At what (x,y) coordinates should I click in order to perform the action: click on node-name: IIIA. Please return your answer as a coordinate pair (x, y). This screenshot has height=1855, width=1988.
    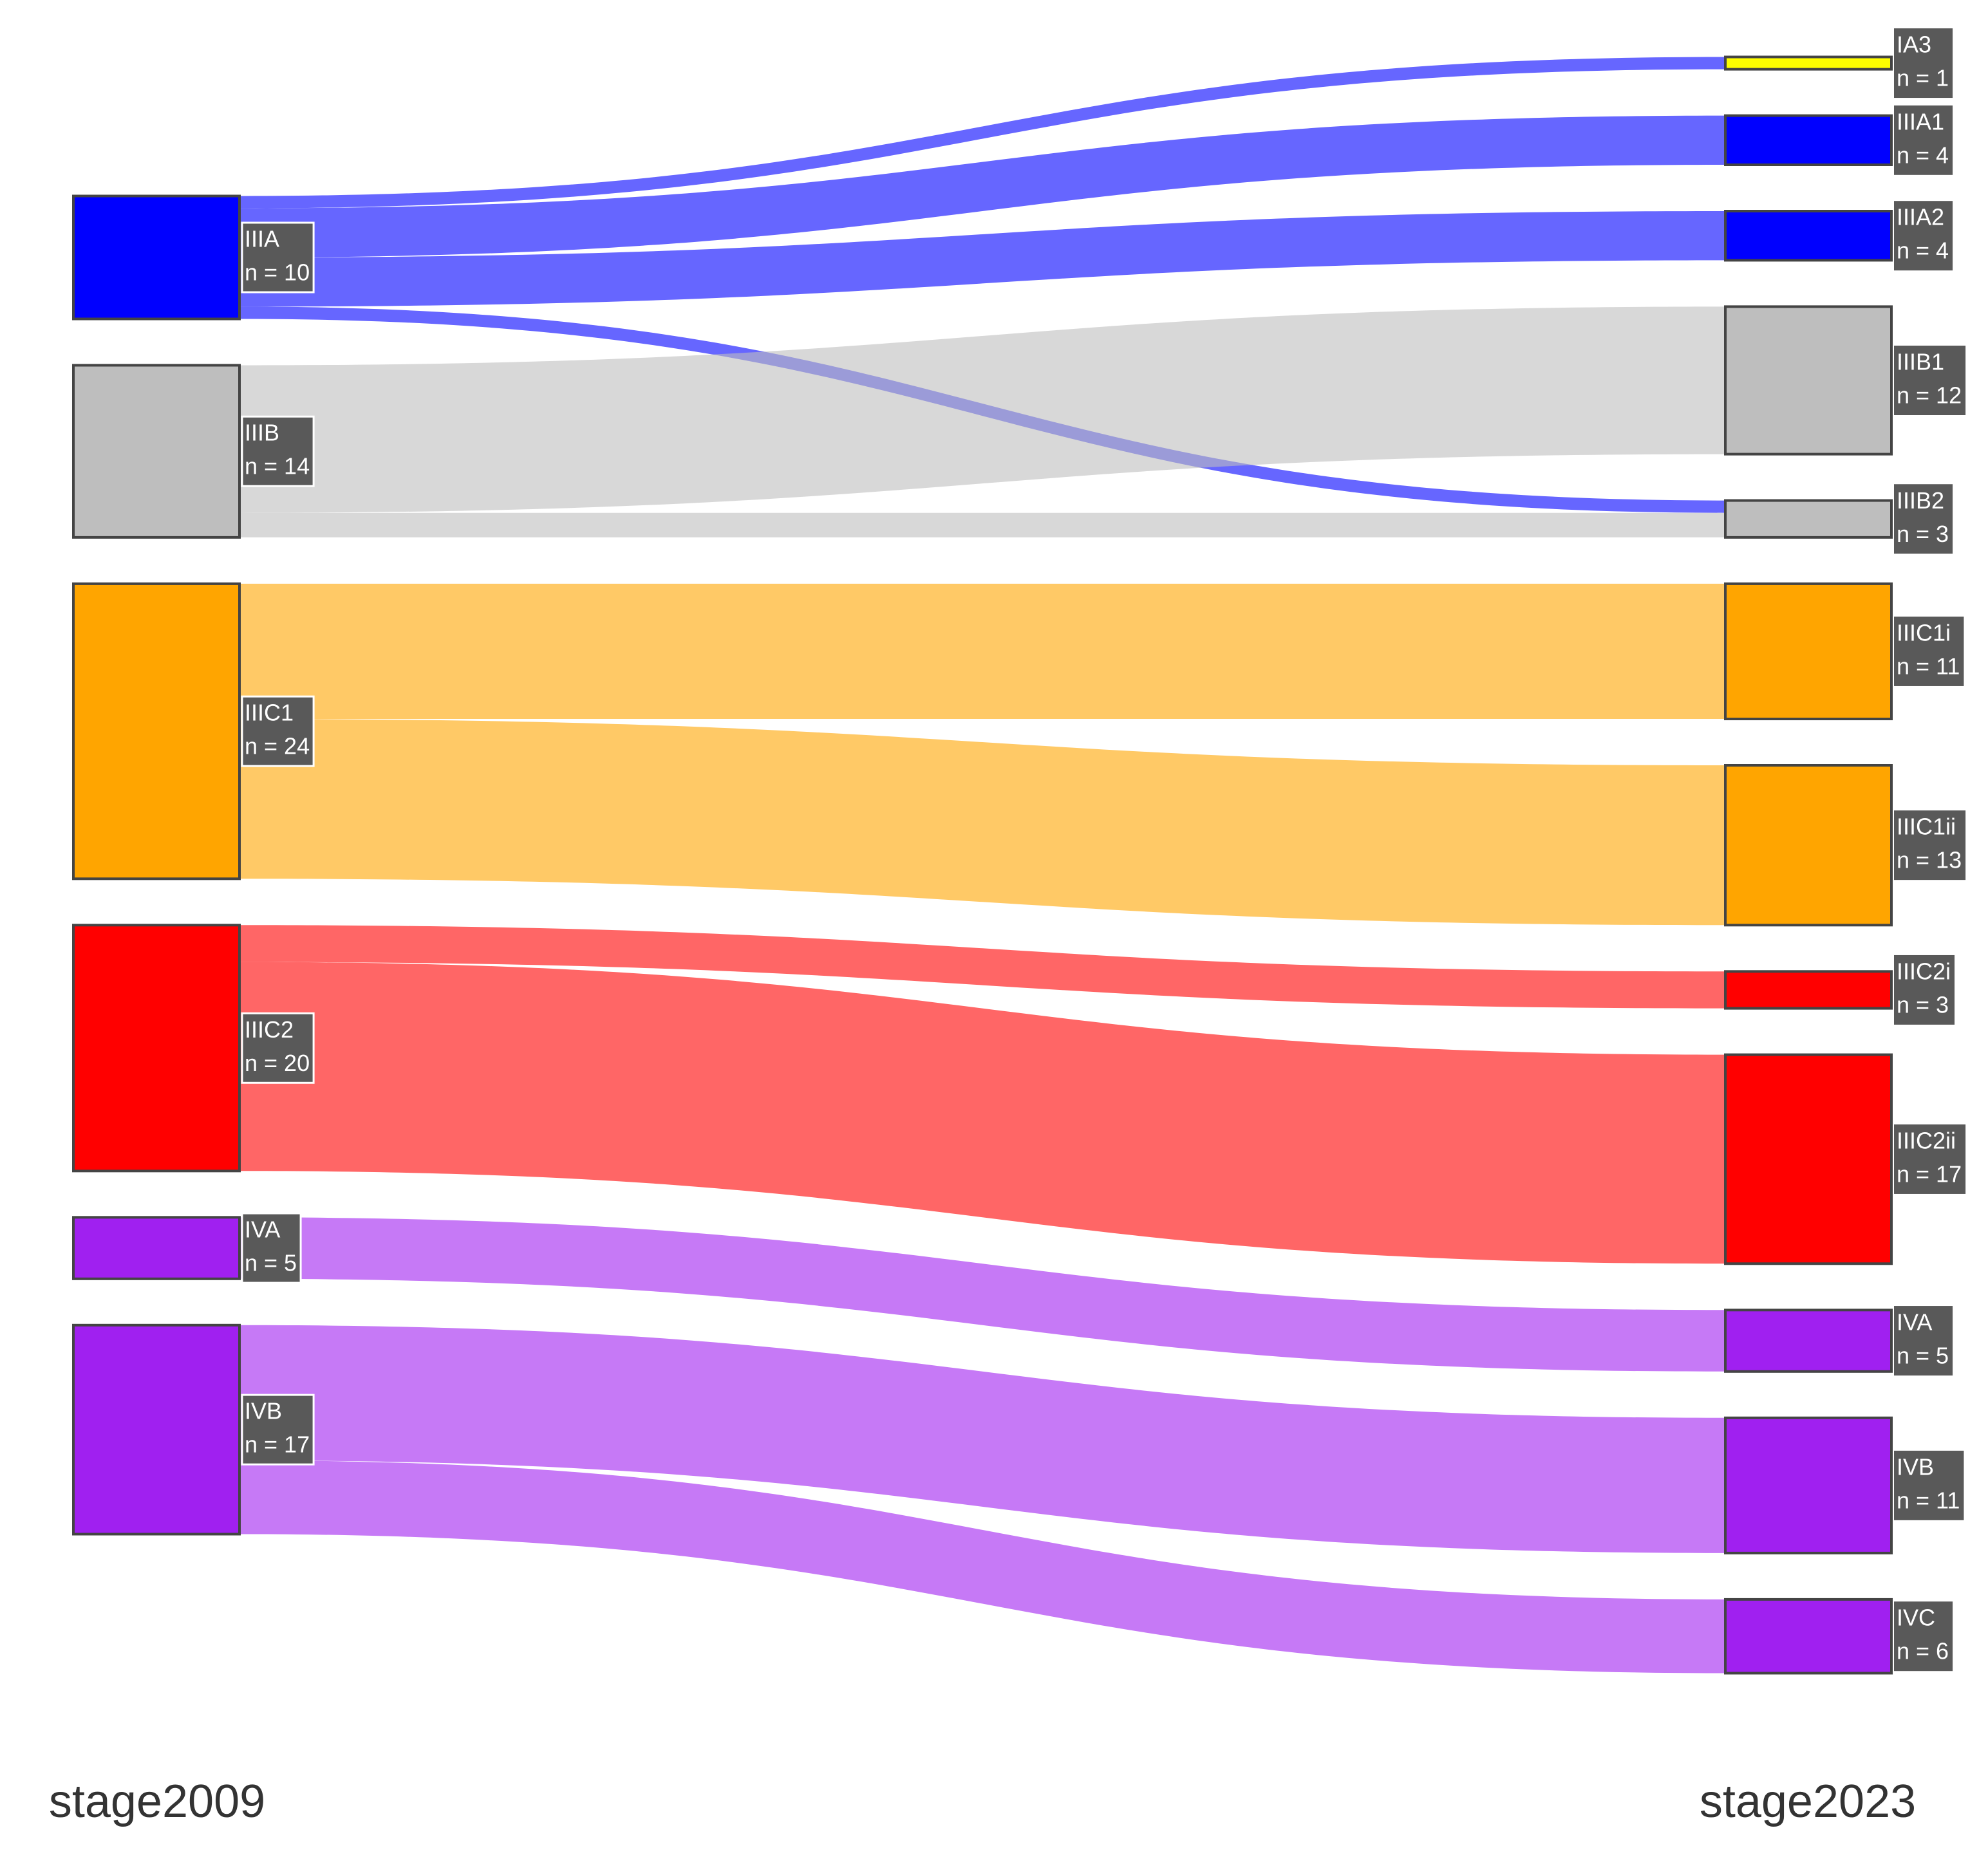
    Looking at the image, I should click on (262, 239).